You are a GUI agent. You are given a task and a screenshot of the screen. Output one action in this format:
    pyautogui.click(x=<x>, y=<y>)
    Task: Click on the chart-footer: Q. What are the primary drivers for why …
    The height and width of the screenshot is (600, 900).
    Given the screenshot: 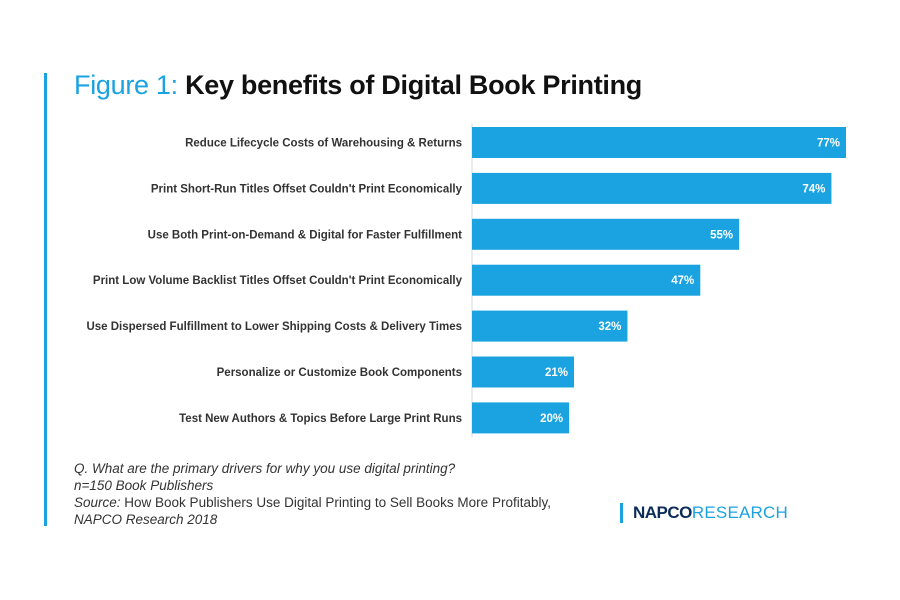 What is the action you would take?
    pyautogui.click(x=312, y=494)
    